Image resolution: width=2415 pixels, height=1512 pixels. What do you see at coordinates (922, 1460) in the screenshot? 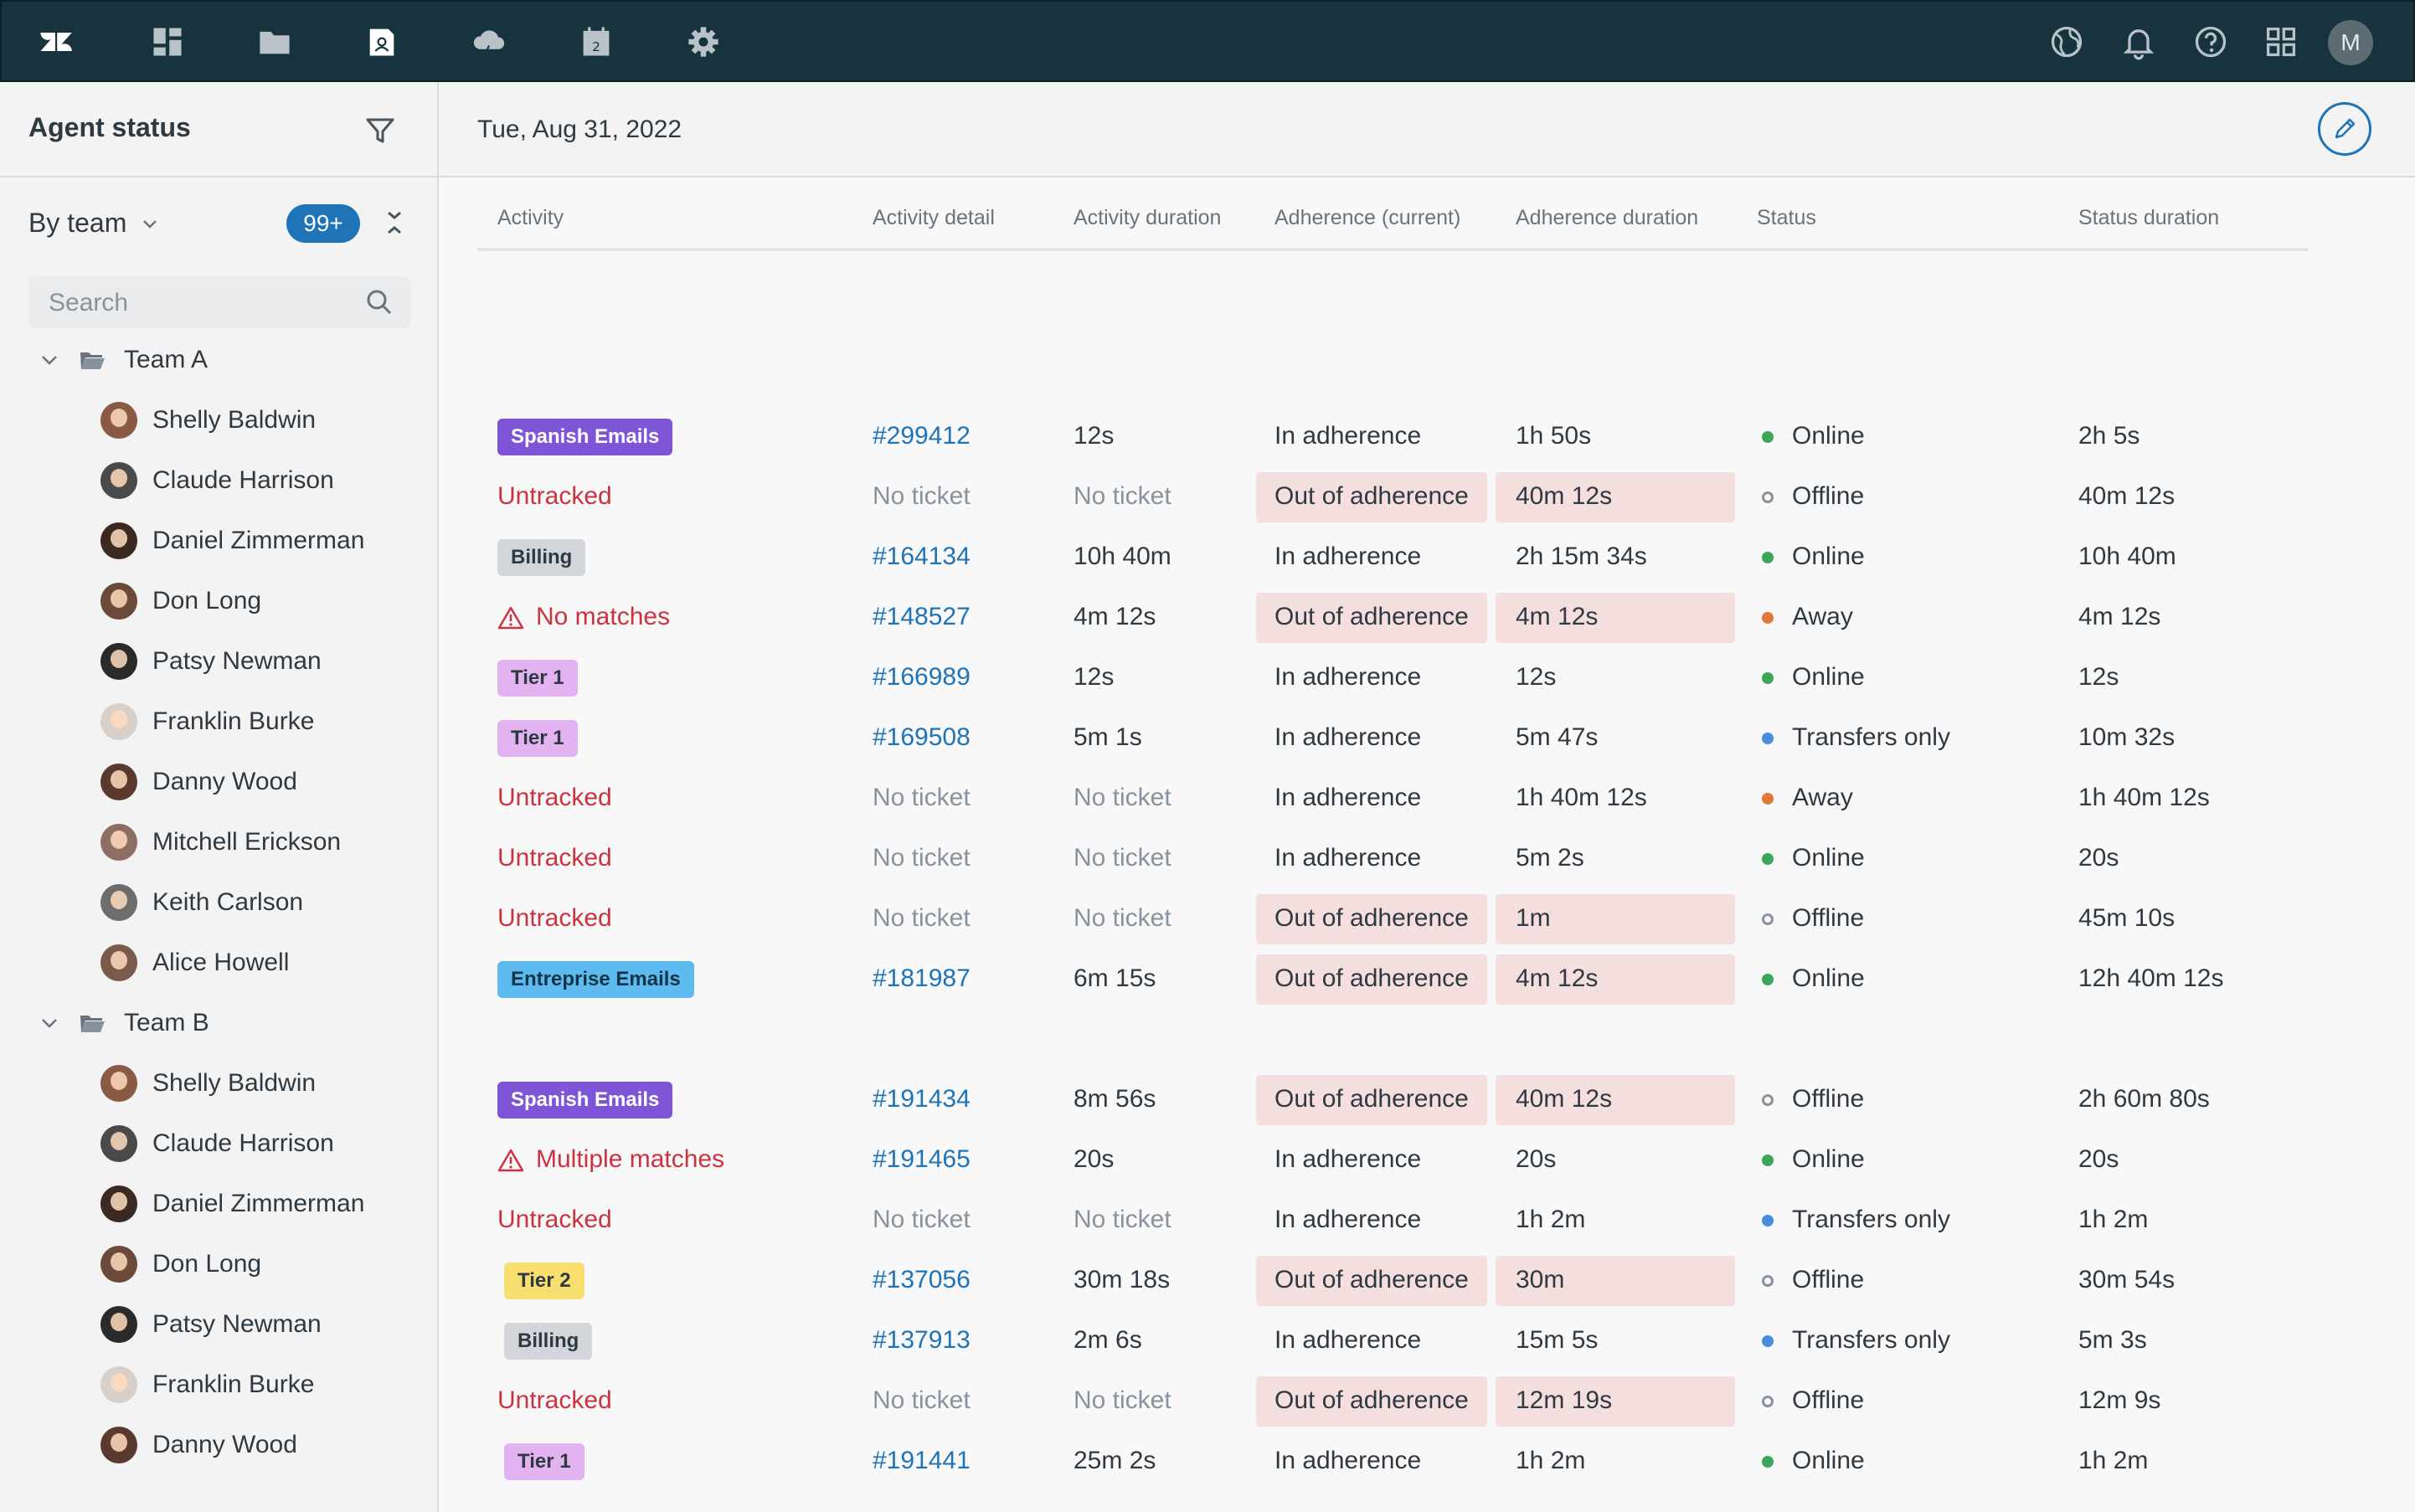
I see `ticket-link: #191441` at bounding box center [922, 1460].